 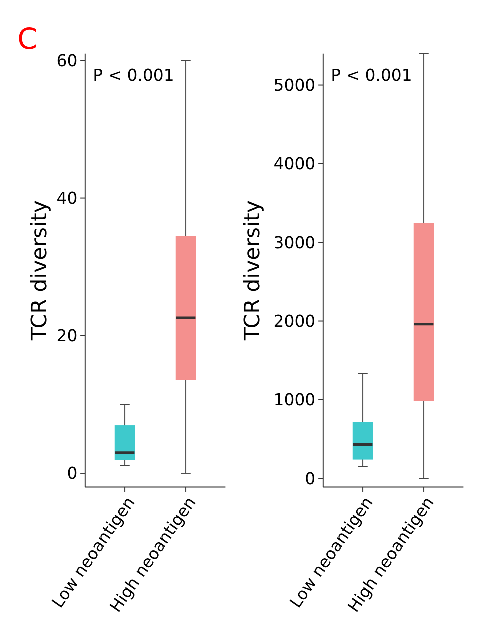 What do you see at coordinates (295, 164) in the screenshot?
I see `y-tick-label: 4000` at bounding box center [295, 164].